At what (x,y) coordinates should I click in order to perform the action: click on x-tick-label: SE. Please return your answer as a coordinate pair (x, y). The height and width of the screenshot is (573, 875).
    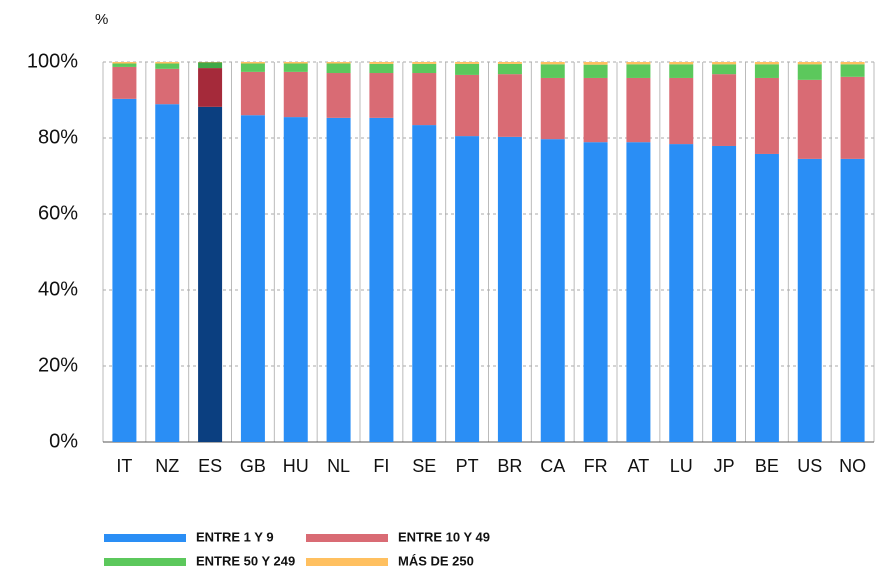
    Looking at the image, I should click on (424, 466).